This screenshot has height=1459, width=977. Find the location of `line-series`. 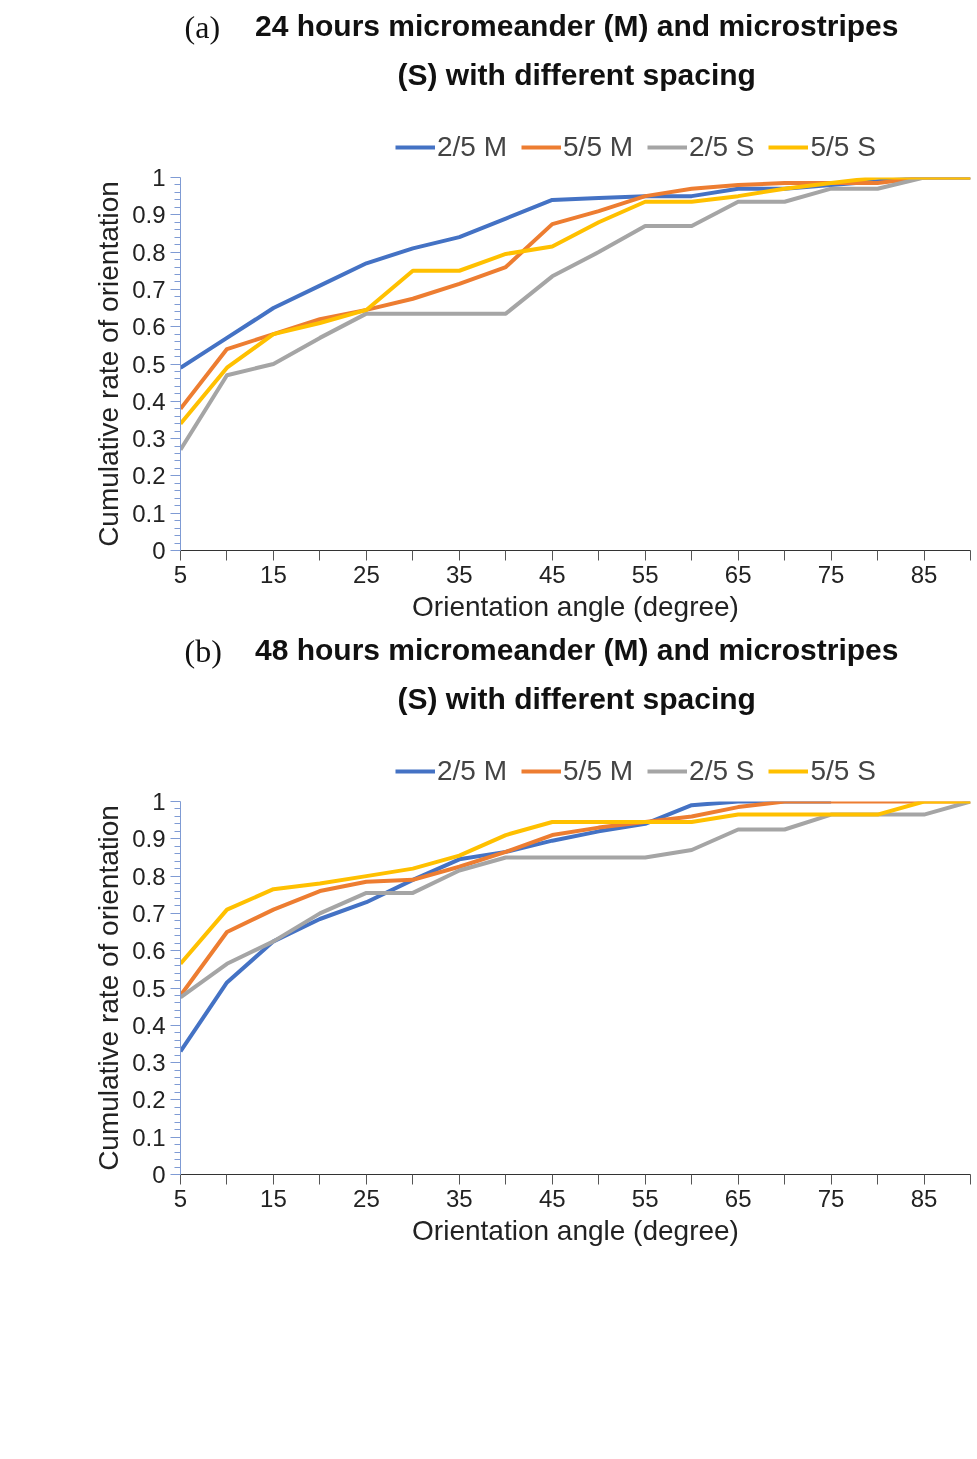

line-series is located at coordinates (575, 883).